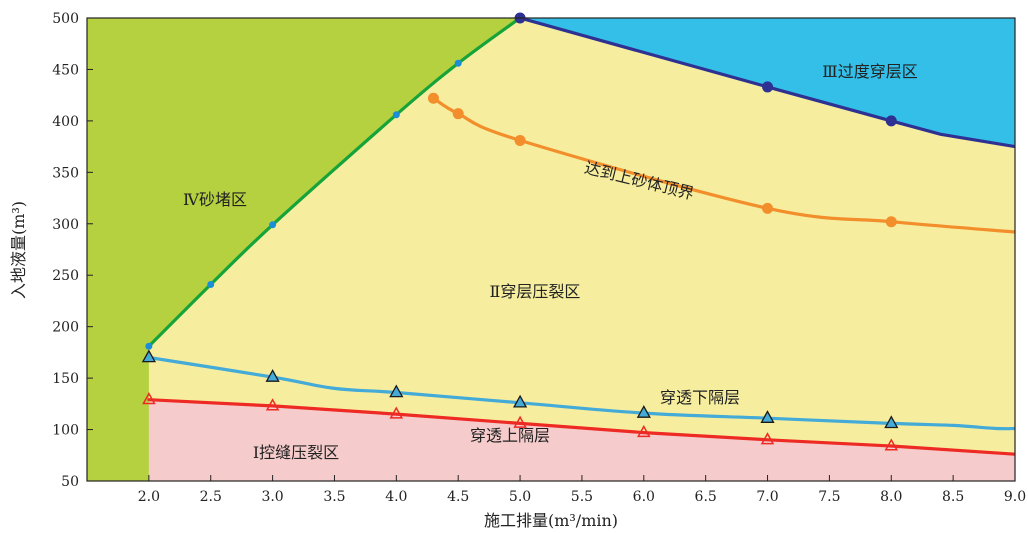 The image size is (1028, 533). Describe the element at coordinates (829, 497) in the screenshot. I see `x-tick-label: 7.5` at that location.